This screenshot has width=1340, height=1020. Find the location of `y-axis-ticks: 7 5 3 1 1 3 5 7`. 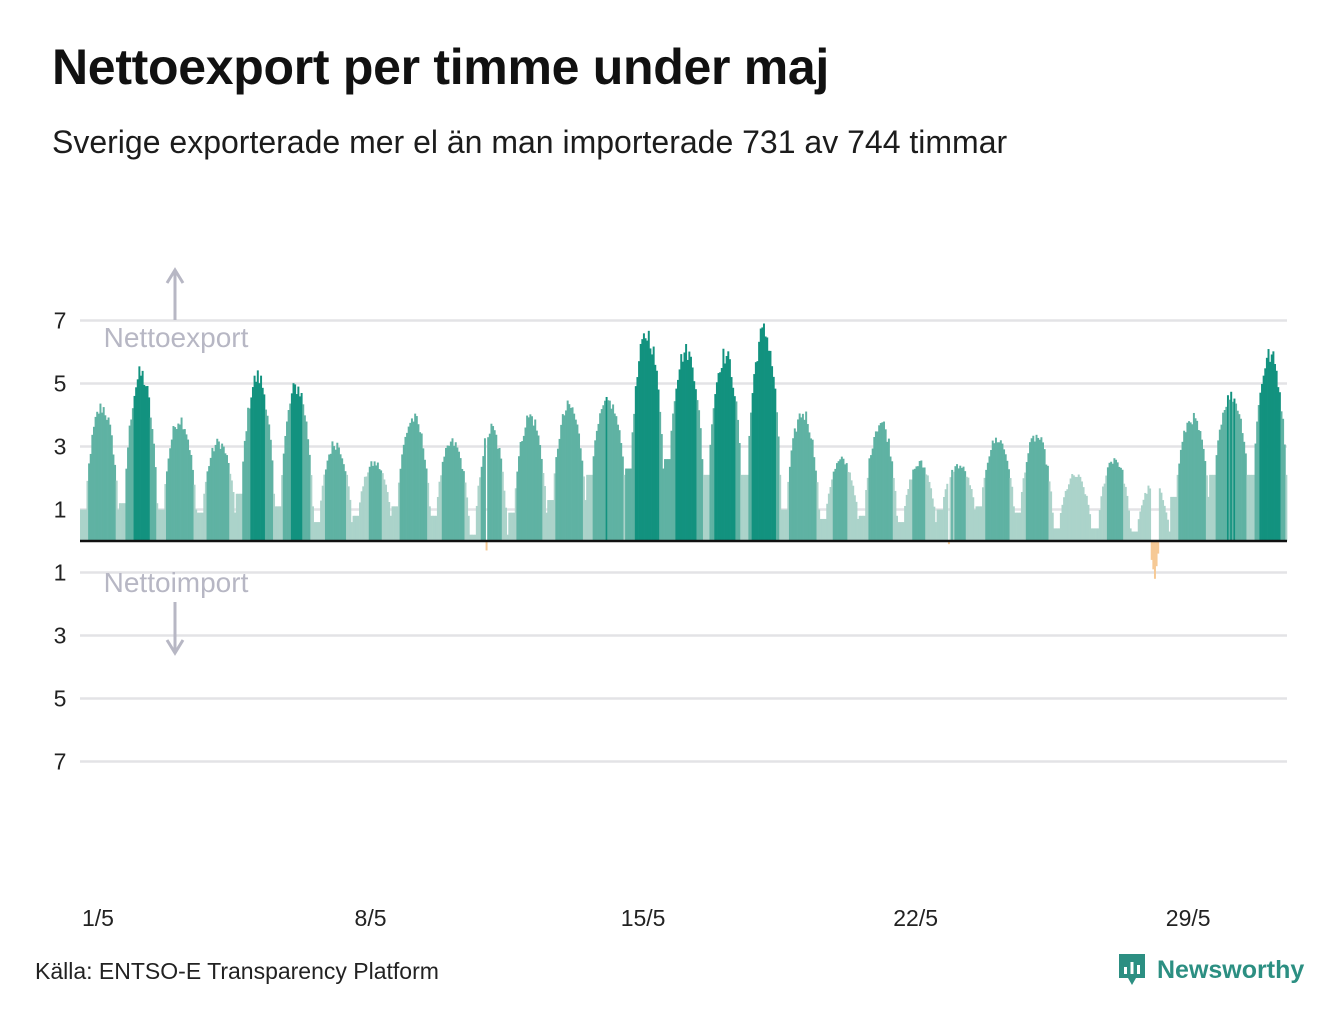

y-axis-ticks: 7 5 3 1 1 3 5 7 is located at coordinates (60, 541).